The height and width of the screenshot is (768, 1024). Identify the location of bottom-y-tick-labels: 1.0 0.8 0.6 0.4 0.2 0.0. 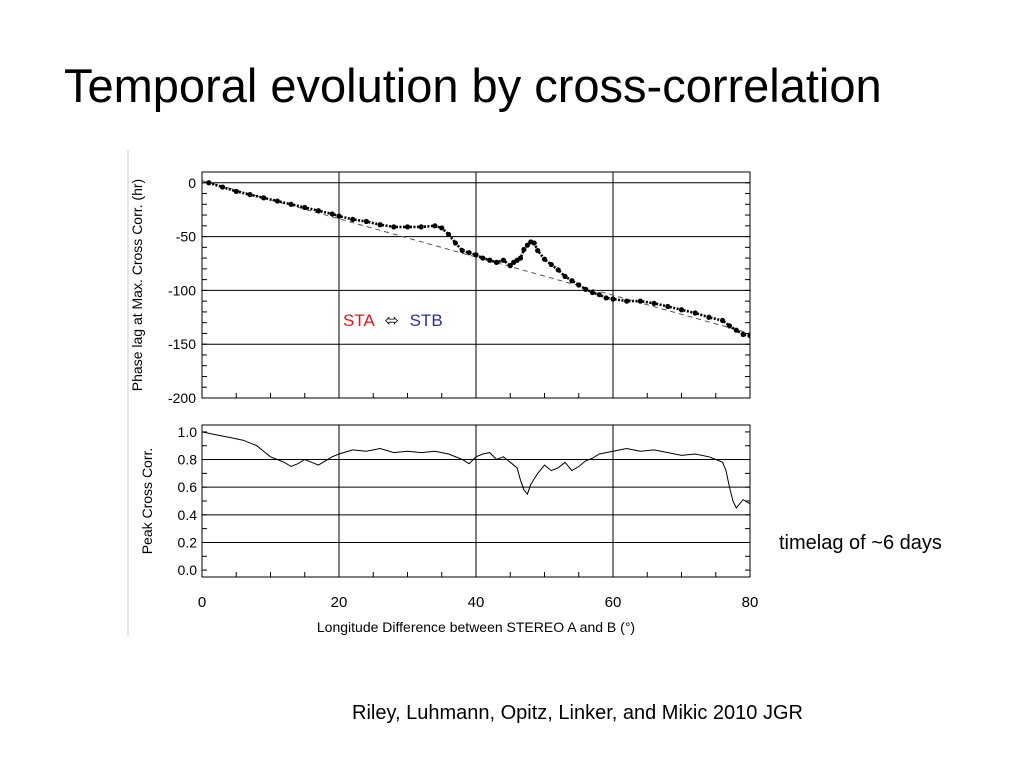
(188, 501).